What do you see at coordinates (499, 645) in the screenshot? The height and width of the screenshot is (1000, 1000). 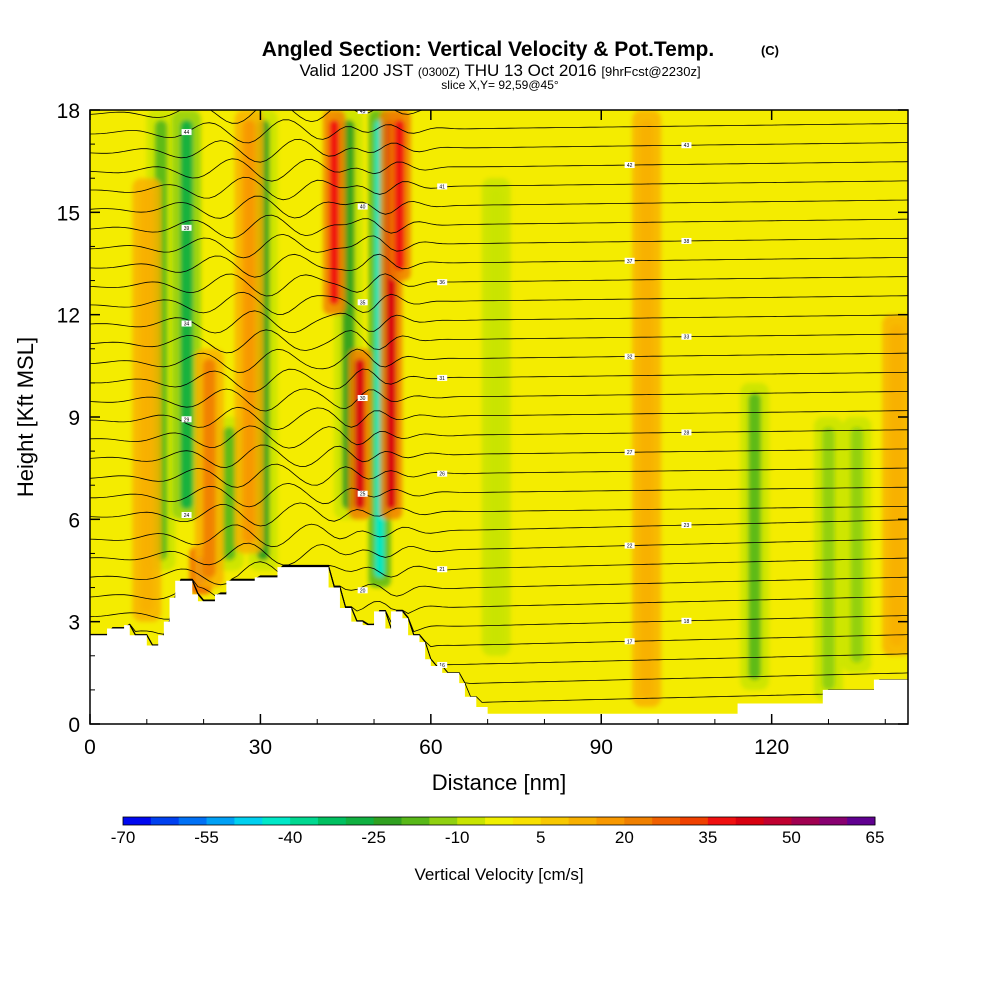 I see `terrain` at bounding box center [499, 645].